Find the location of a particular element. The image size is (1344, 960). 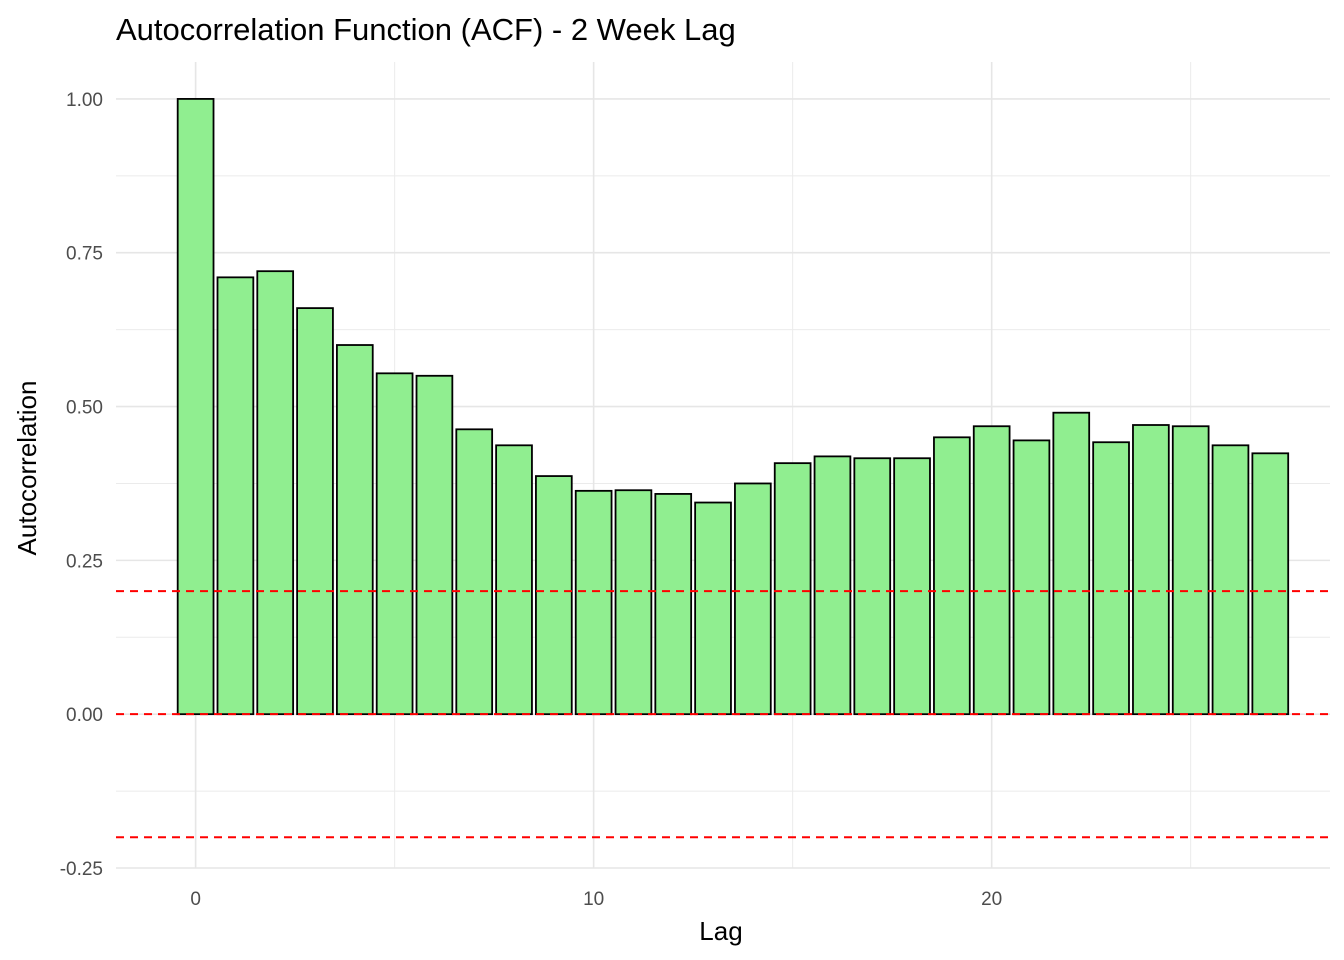

x-axis-ticks: 0 10 20 is located at coordinates (596, 899).